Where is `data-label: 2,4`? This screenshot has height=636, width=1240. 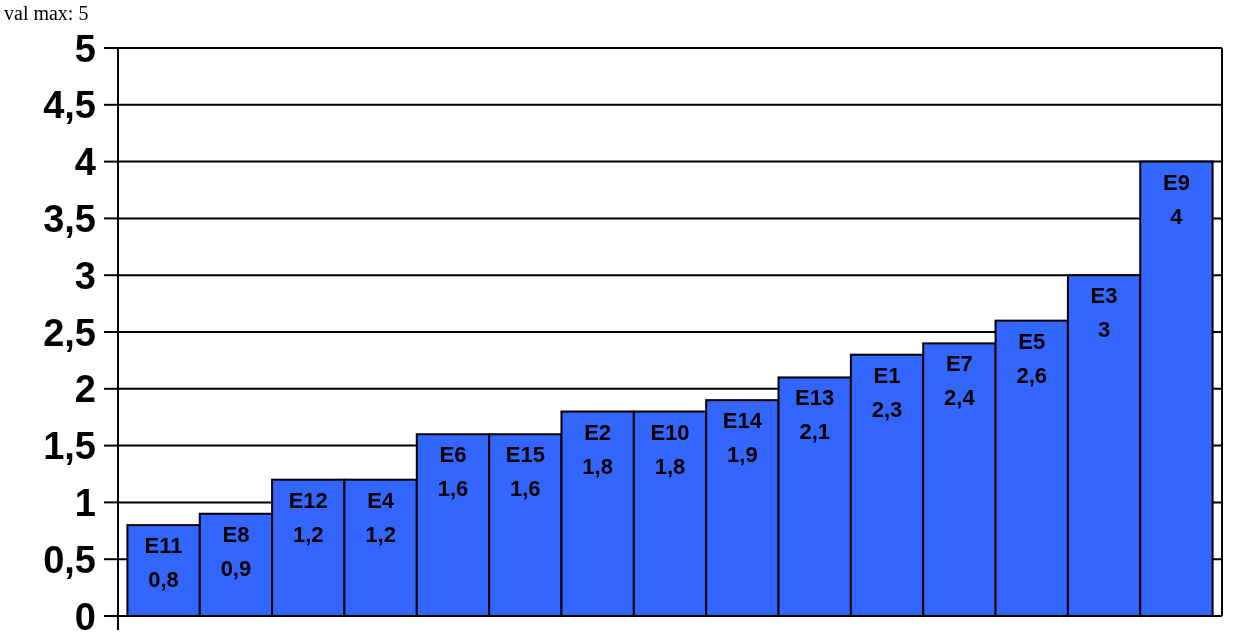 data-label: 2,4 is located at coordinates (960, 398).